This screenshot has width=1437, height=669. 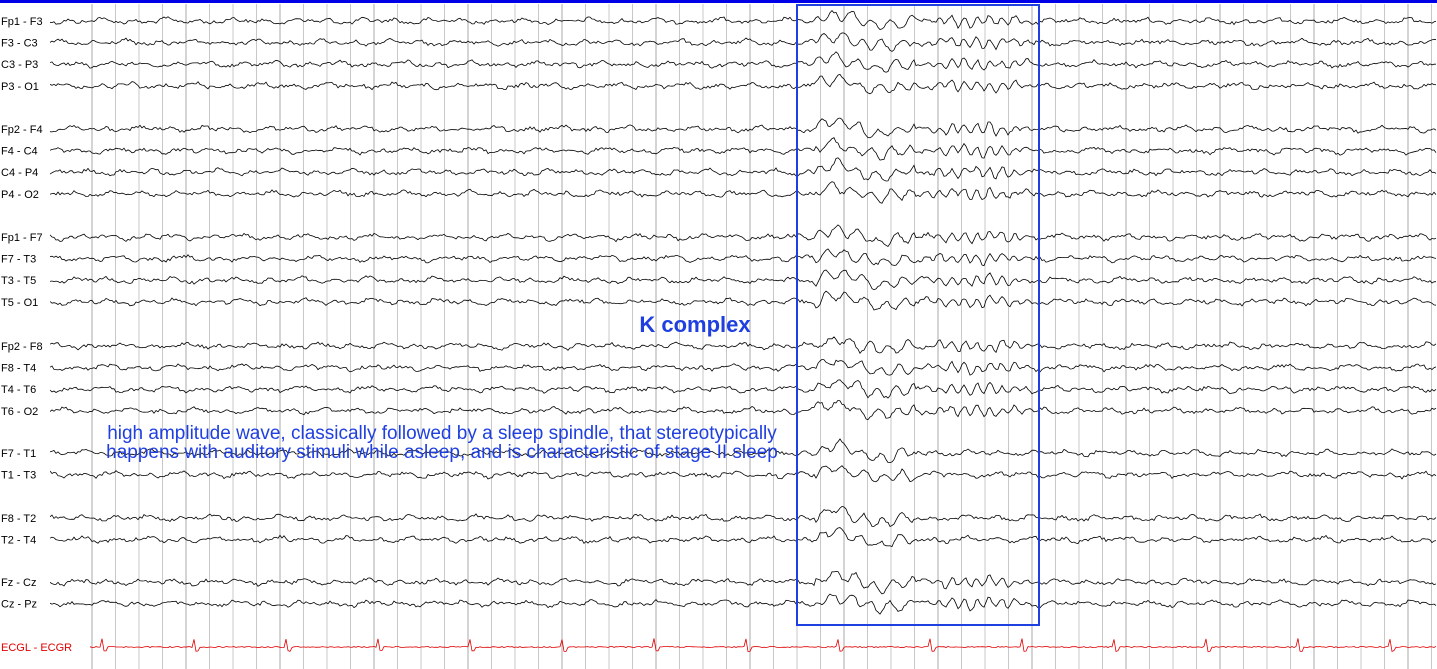 I want to click on channel-label: T4 - T6, so click(x=18, y=390).